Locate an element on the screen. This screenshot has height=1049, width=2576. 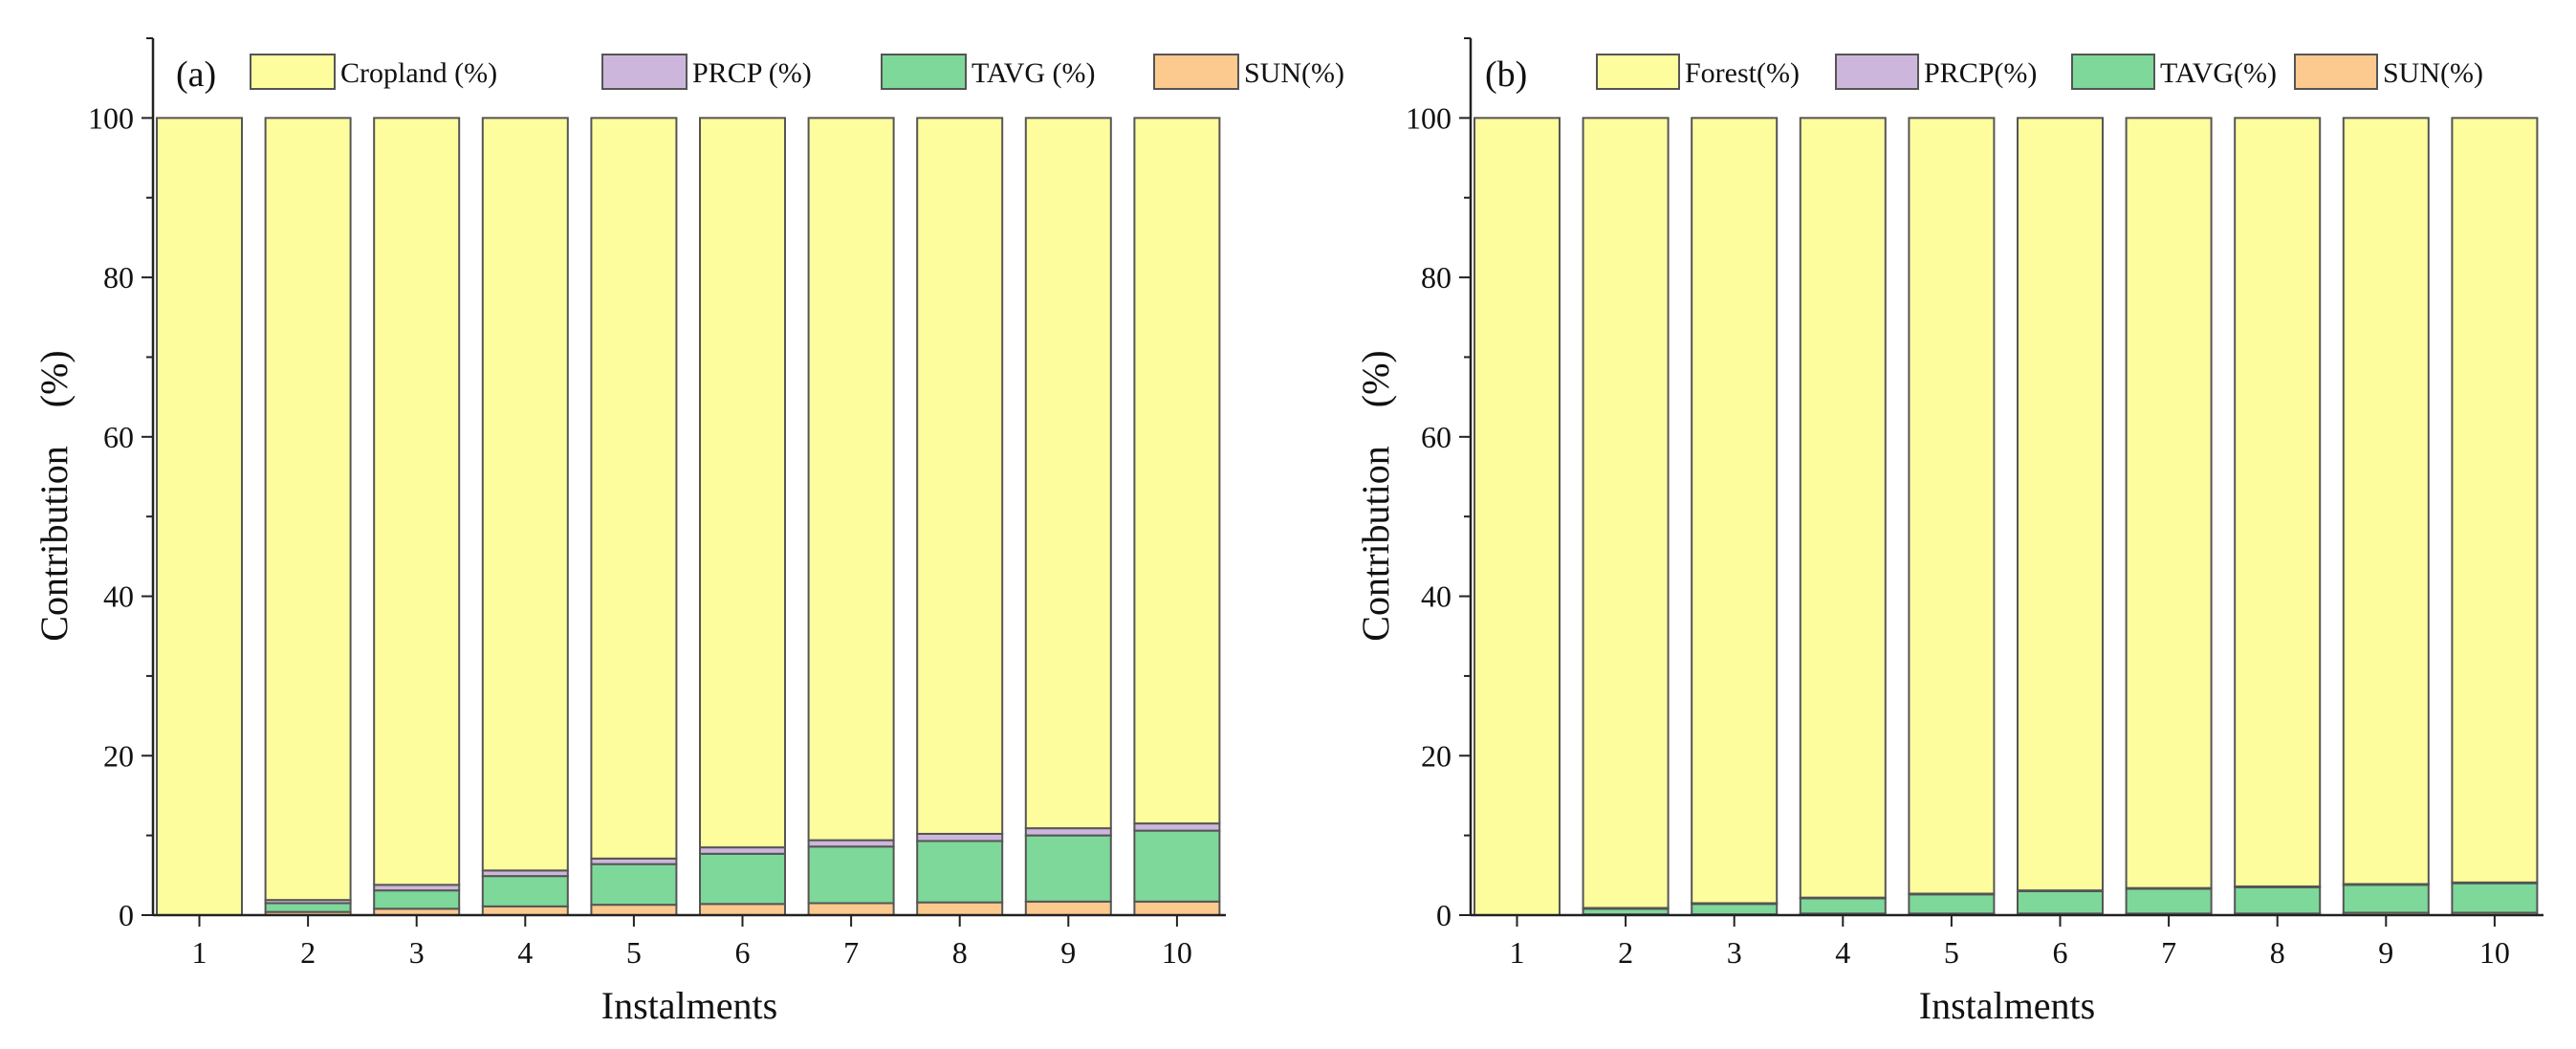
legend-label-land: Forest(%) is located at coordinates (1742, 73).